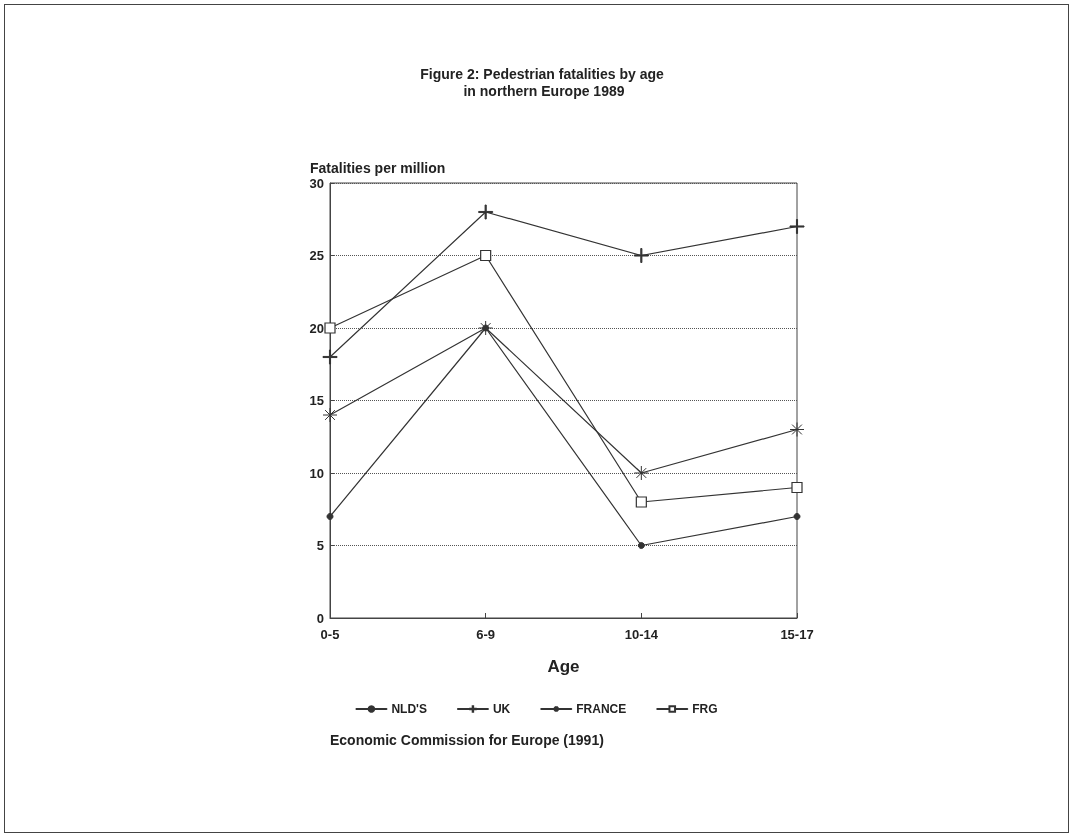 The image size is (1073, 837). What do you see at coordinates (320, 545) in the screenshot?
I see `y-tick-label: 5` at bounding box center [320, 545].